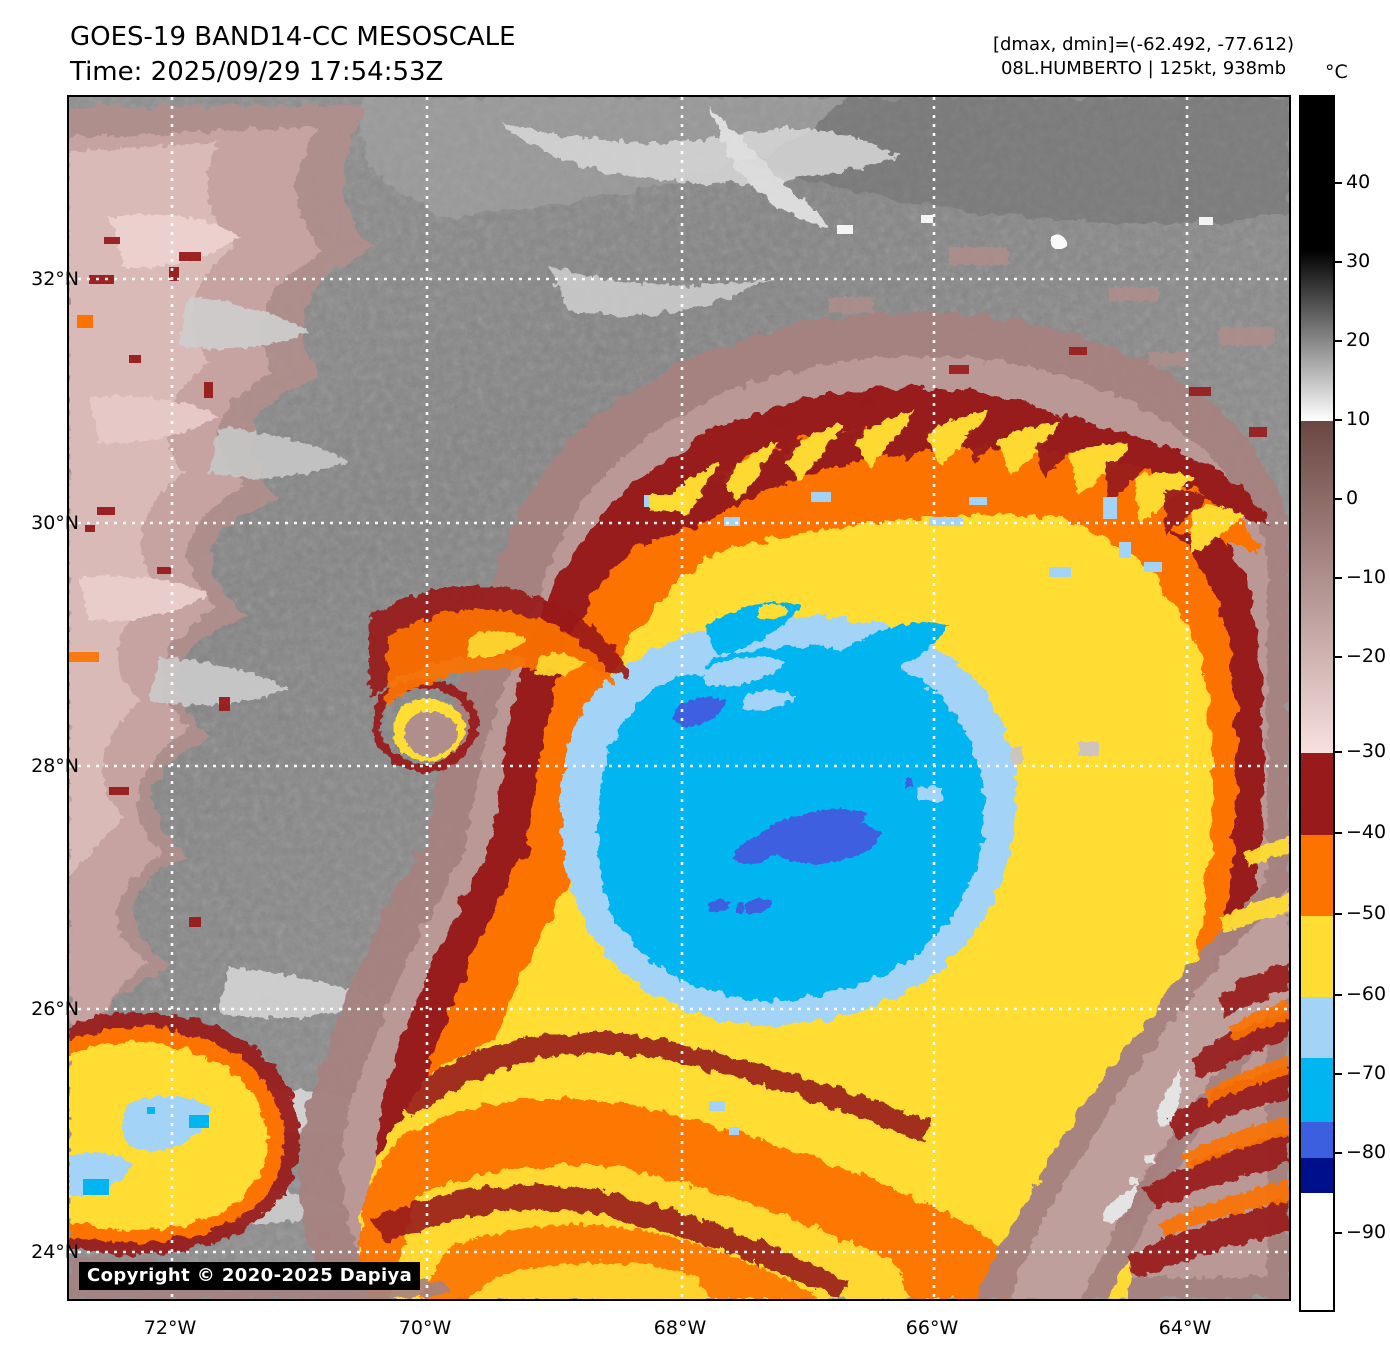  Describe the element at coordinates (55, 523) in the screenshot. I see `y-tick-label-1: 30°N` at that location.